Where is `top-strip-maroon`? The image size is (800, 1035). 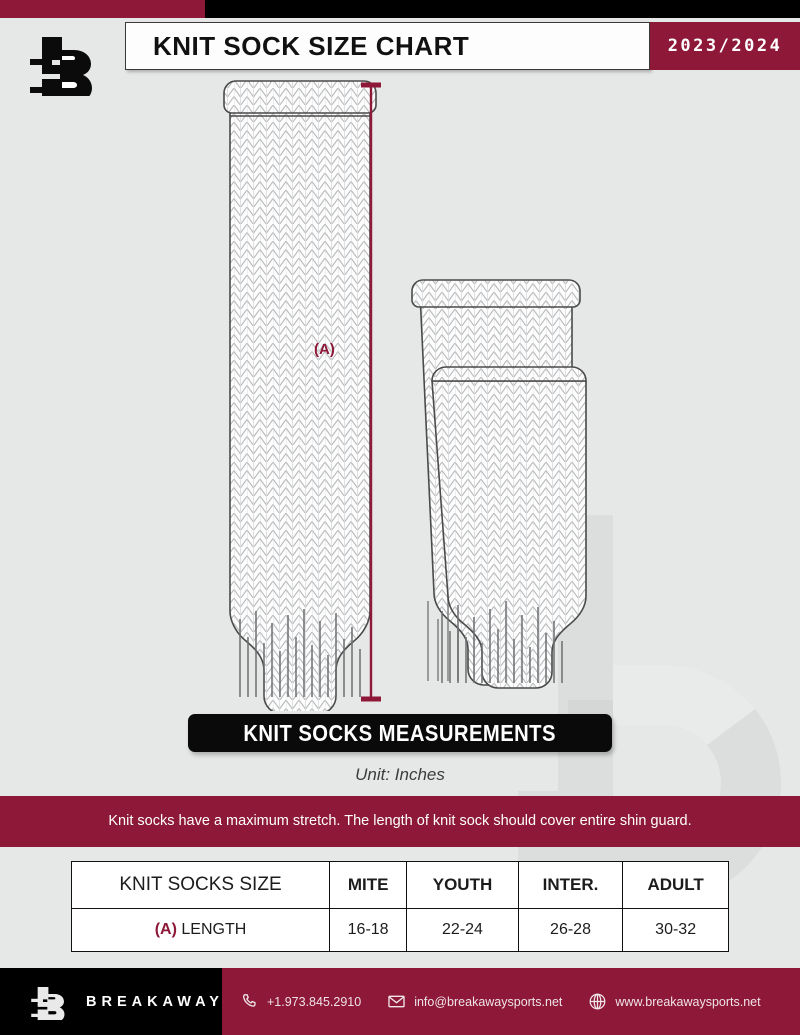 top-strip-maroon is located at coordinates (102, 9).